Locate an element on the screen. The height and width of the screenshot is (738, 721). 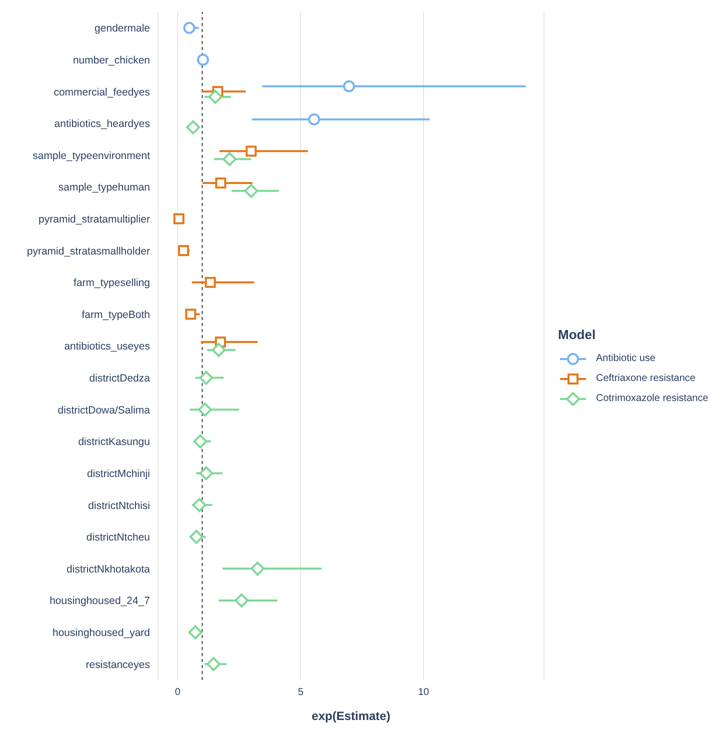
y-tick-label: pyramid_stratamultiplier is located at coordinates (94, 219).